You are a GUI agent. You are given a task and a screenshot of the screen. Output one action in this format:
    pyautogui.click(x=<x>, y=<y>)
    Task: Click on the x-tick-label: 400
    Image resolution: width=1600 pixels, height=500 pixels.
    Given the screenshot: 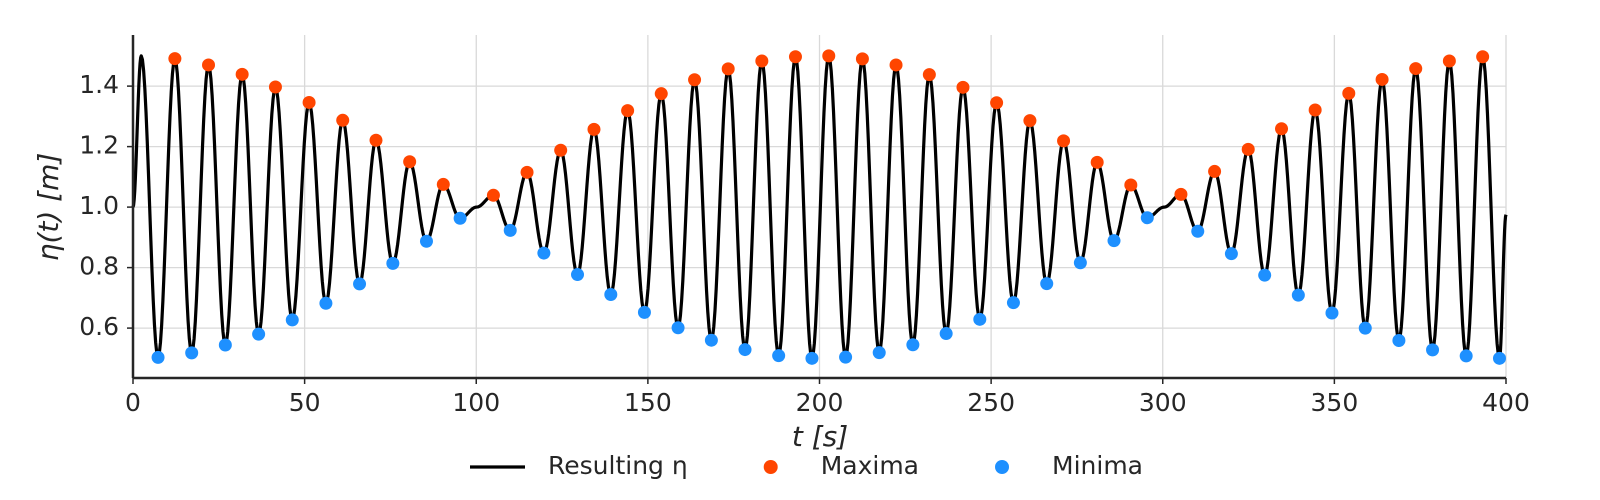 What is the action you would take?
    pyautogui.click(x=1506, y=402)
    